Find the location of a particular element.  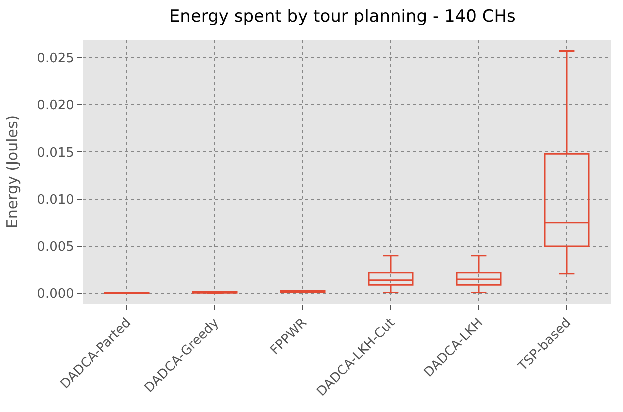

chart-title: Energy spent by tour planning - 140 CHs is located at coordinates (342, 17).